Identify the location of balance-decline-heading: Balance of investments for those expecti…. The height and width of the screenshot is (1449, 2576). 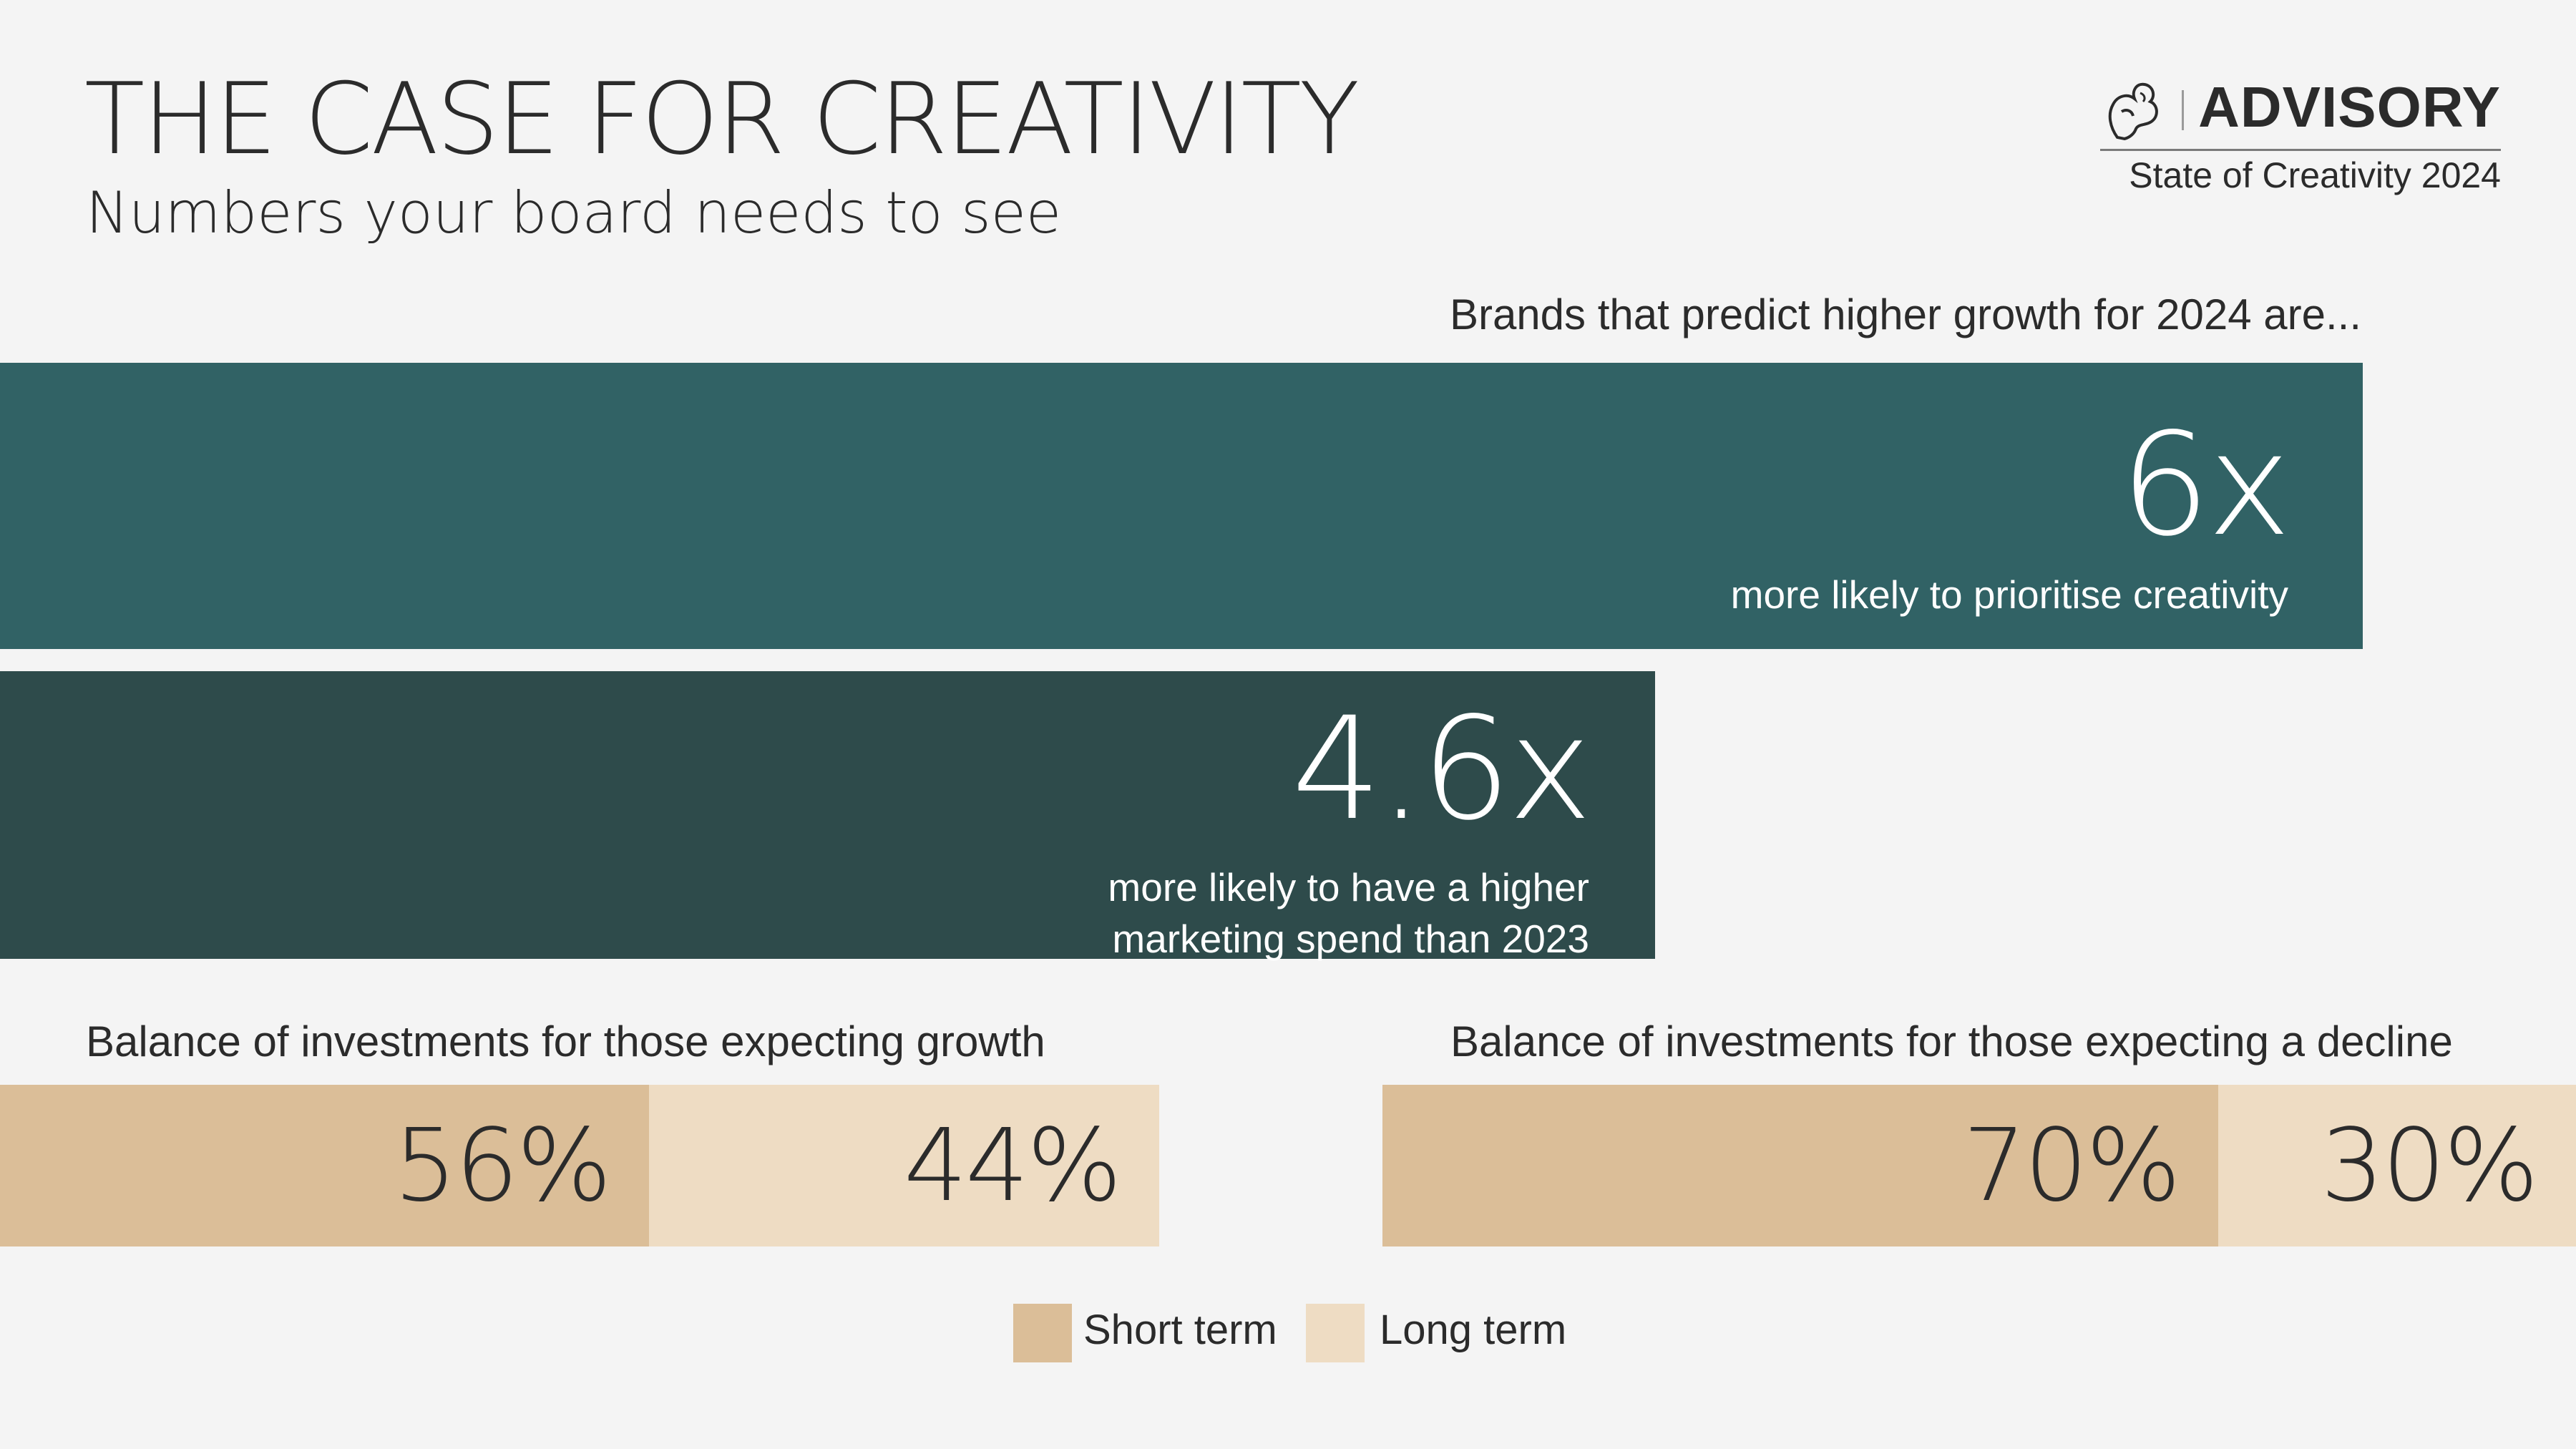
(1951, 1041).